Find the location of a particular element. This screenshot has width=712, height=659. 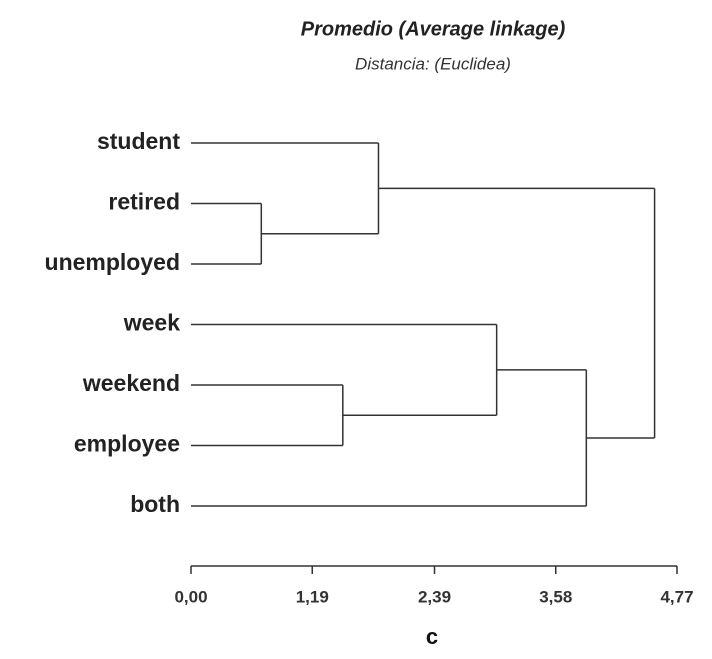

x-tick-label: 1,19 is located at coordinates (312, 596).